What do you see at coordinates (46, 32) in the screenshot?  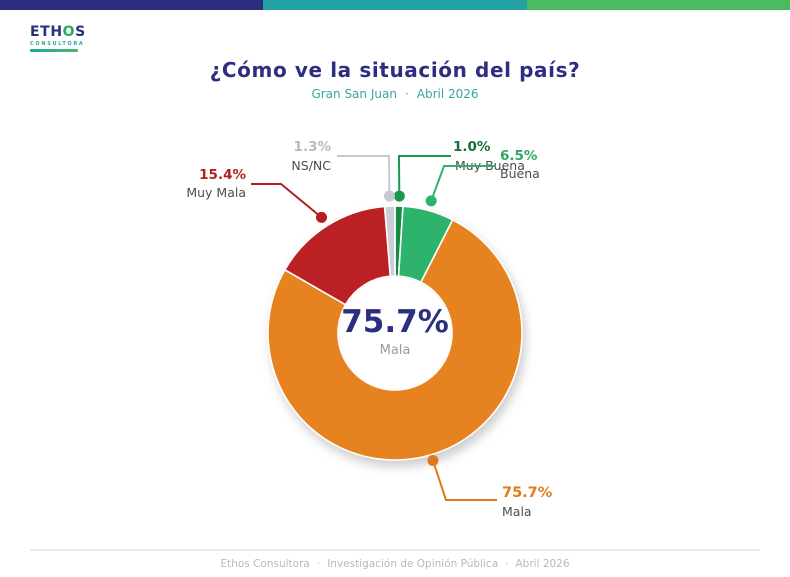 I see `logo-name-pre: ETH` at bounding box center [46, 32].